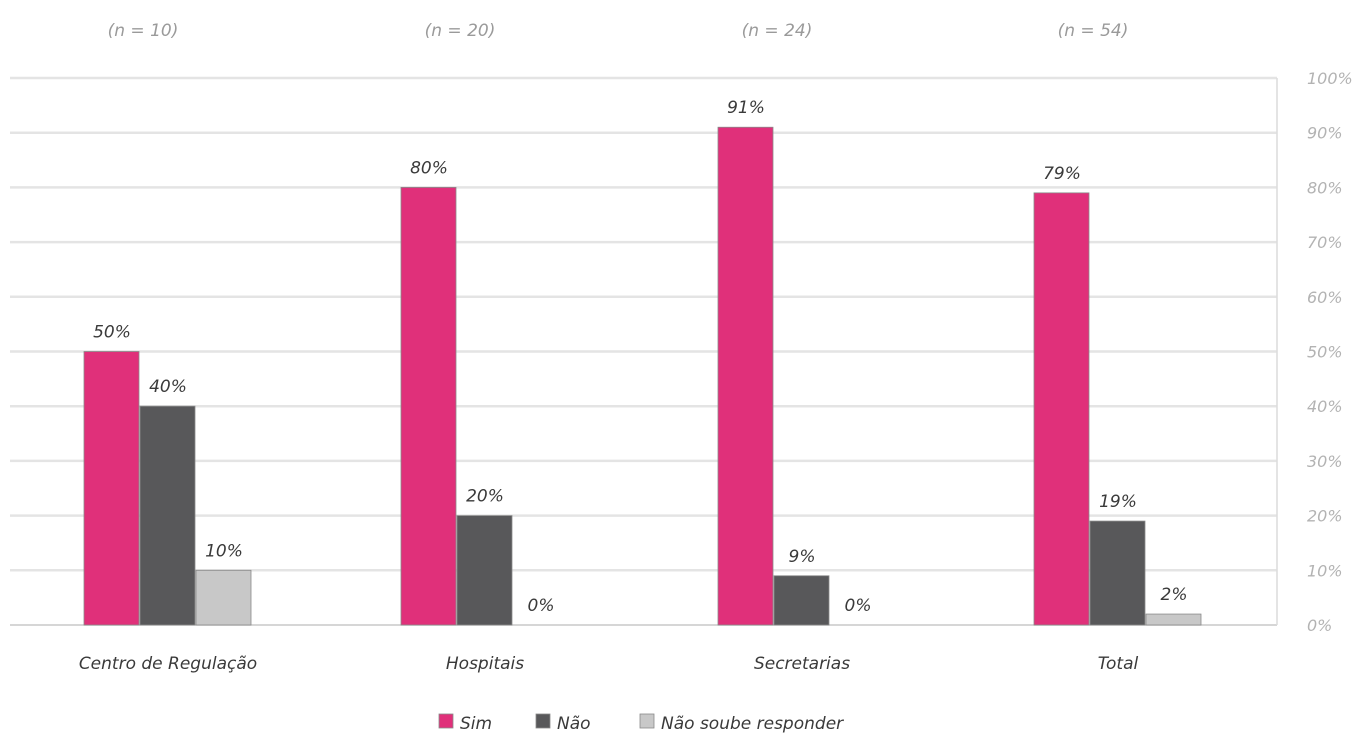 The height and width of the screenshot is (733, 1363). I want to click on y-tick-label: 0%, so click(1319, 625).